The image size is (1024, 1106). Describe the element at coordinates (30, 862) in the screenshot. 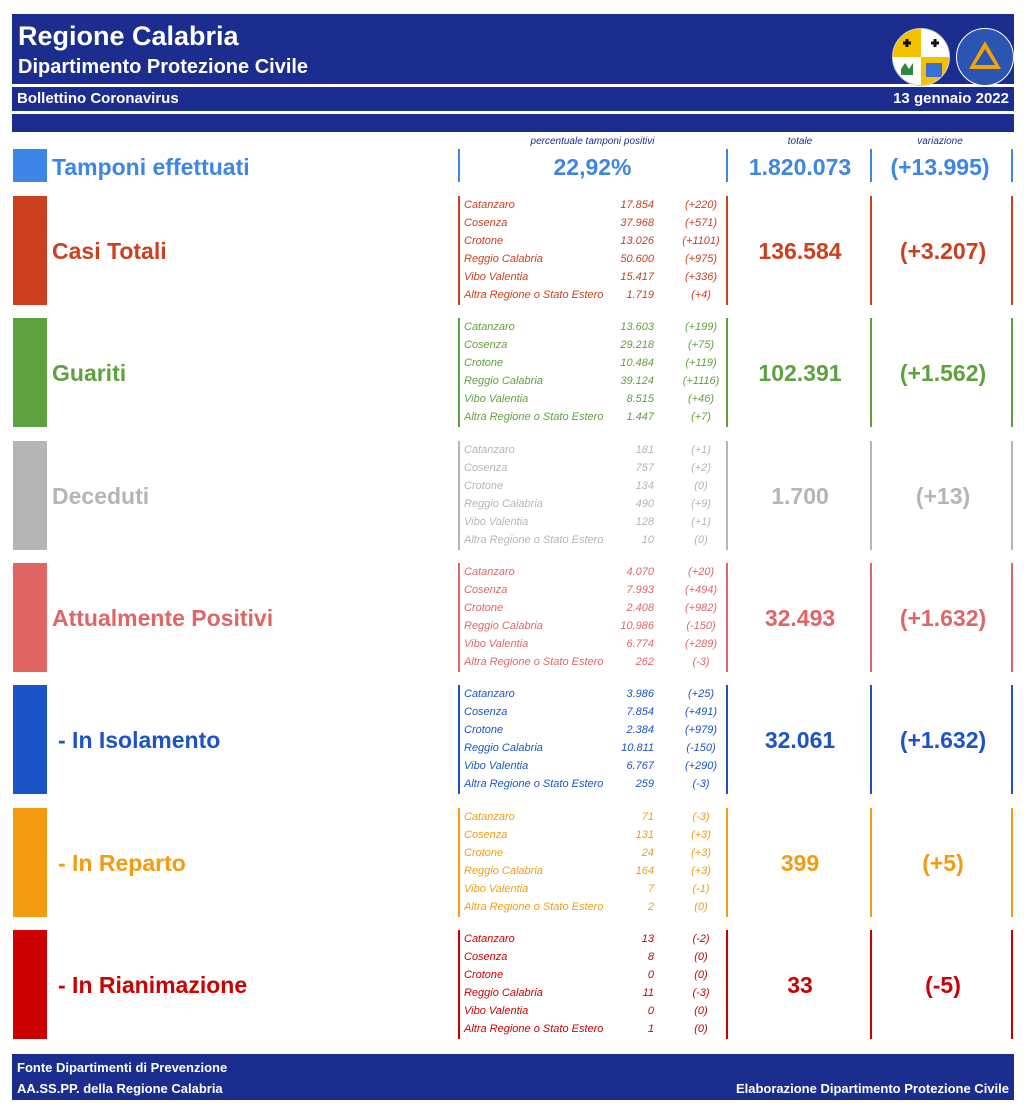

I see `in-reparto-color-block` at that location.